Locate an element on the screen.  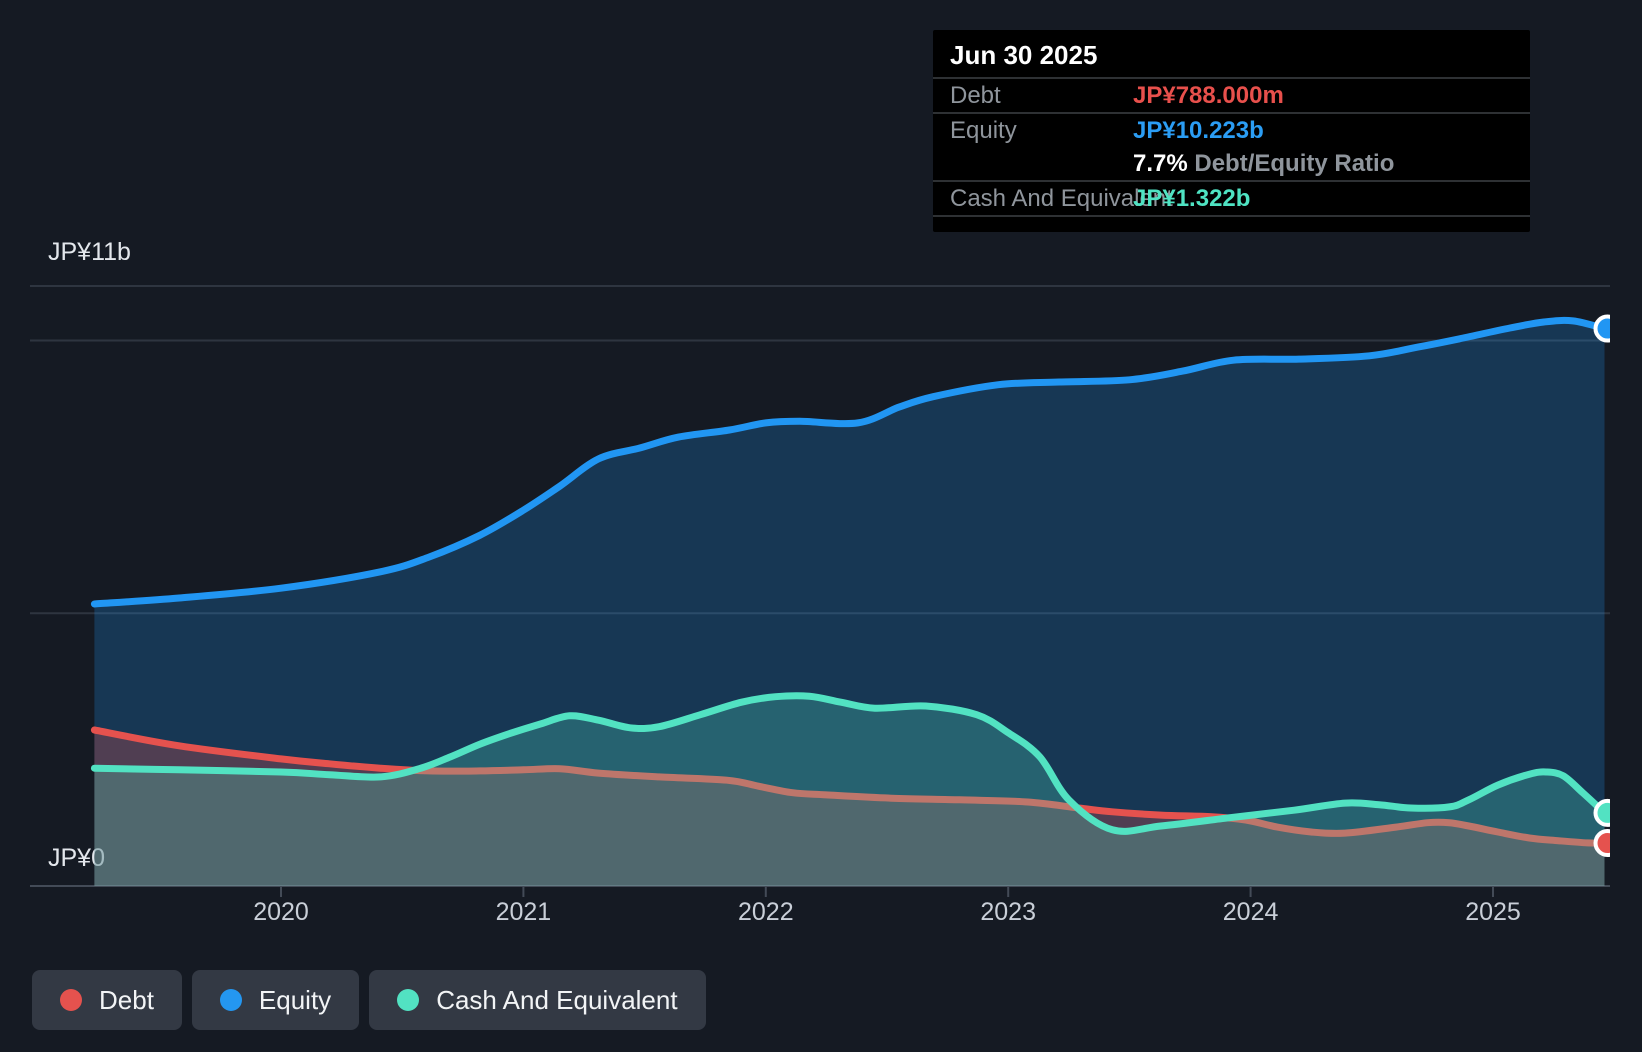
debt-line is located at coordinates (849, 786).